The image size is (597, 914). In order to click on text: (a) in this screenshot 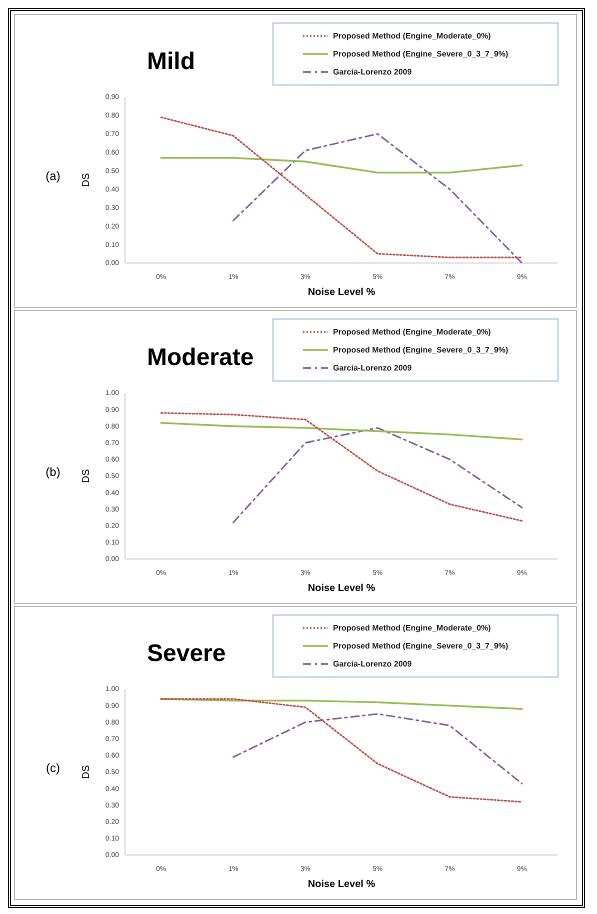, I will do `click(53, 176)`.